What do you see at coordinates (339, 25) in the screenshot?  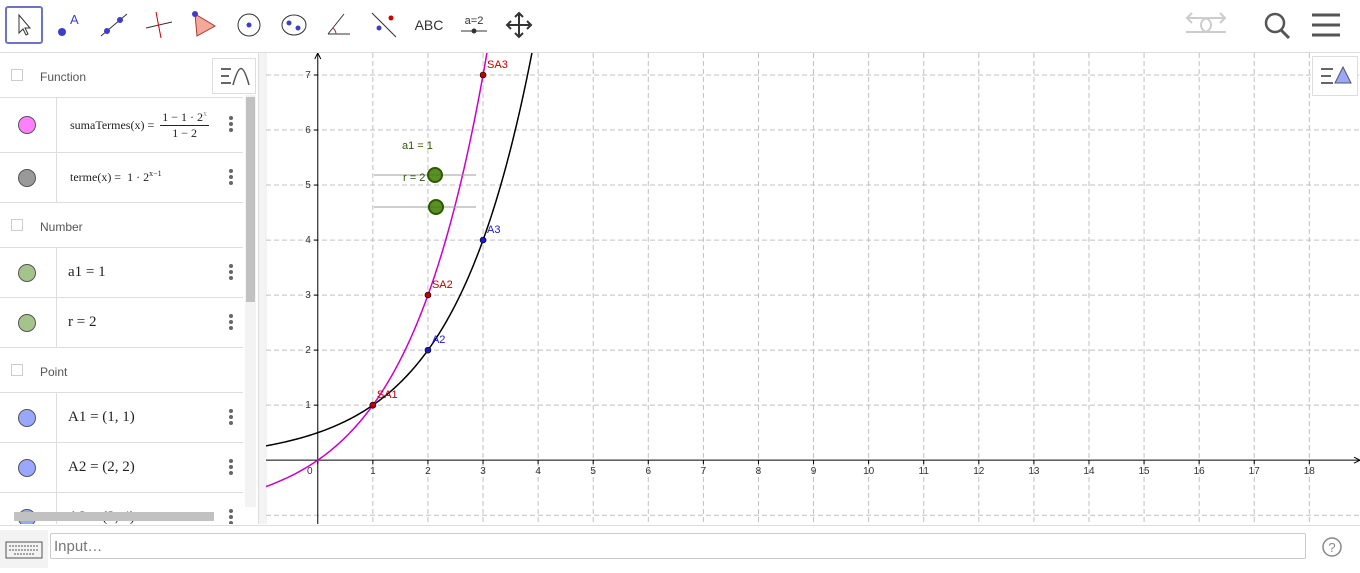 I see `angle-tool` at bounding box center [339, 25].